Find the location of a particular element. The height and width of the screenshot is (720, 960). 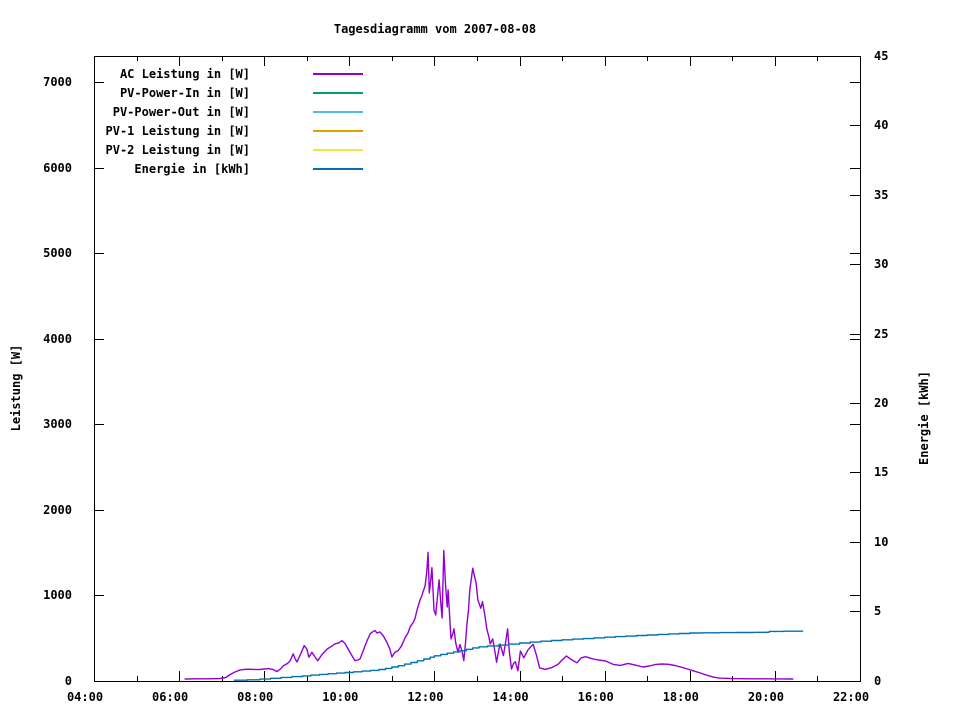

y-tick-label: 2000 is located at coordinates (57, 509).